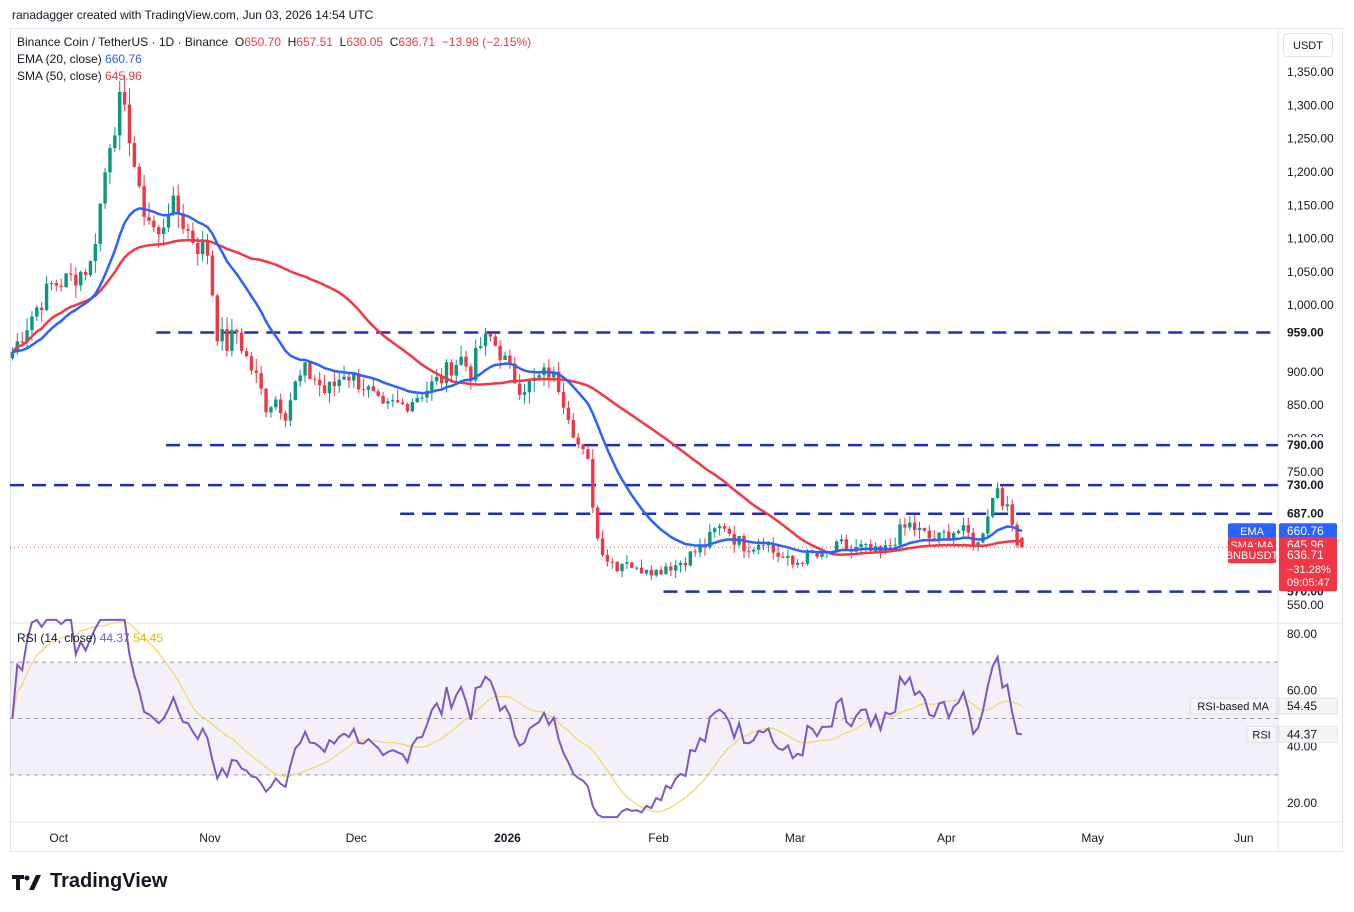 Image resolution: width=1354 pixels, height=912 pixels. What do you see at coordinates (795, 838) in the screenshot?
I see `time-tick-label: Mar` at bounding box center [795, 838].